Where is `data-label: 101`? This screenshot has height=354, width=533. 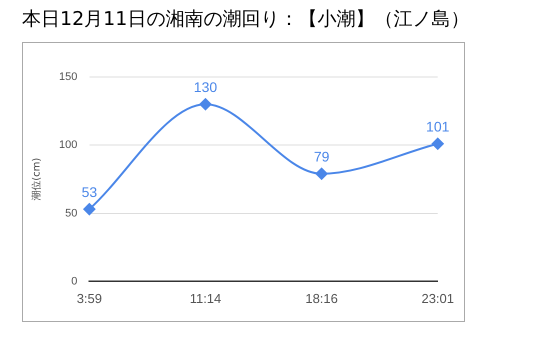 data-label: 101 is located at coordinates (438, 126).